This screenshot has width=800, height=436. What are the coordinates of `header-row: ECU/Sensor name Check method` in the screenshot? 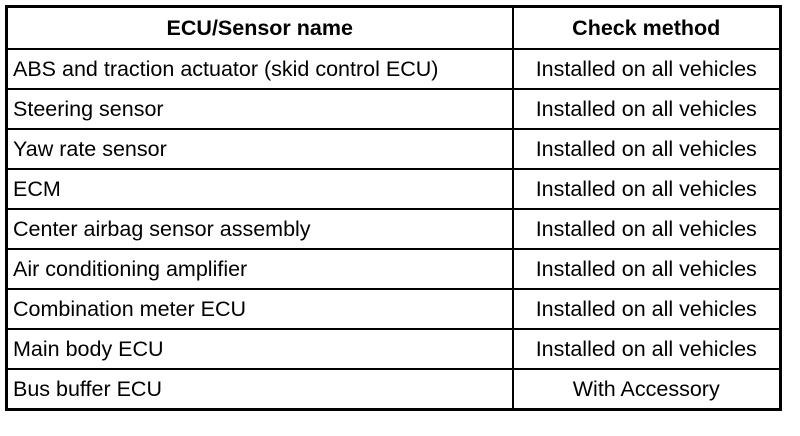 It's located at (393, 27).